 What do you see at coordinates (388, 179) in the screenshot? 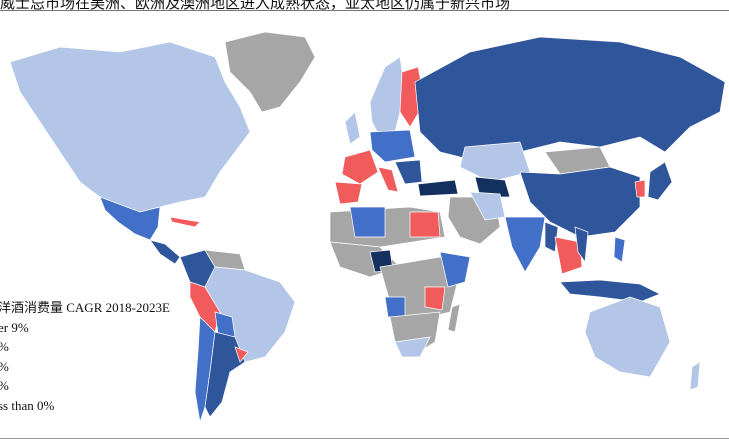
I see `region-italy` at bounding box center [388, 179].